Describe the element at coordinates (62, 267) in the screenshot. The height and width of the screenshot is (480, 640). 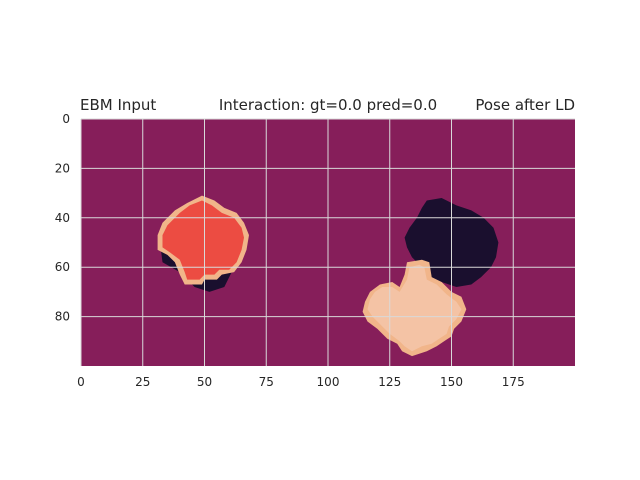
I see `y-tick-label: 60` at that location.